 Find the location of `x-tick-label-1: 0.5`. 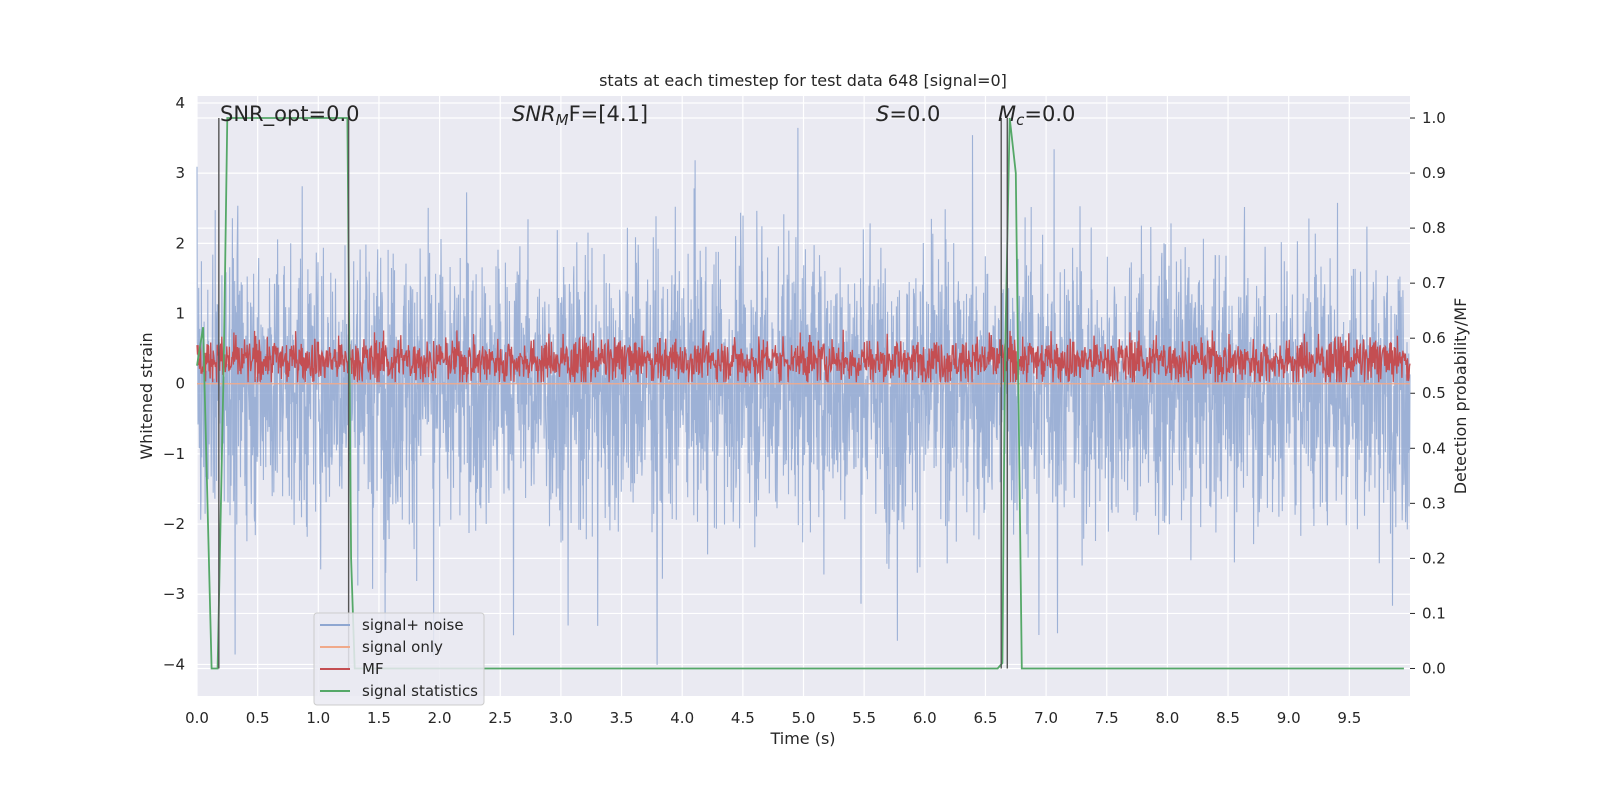

x-tick-label-1: 0.5 is located at coordinates (258, 718).